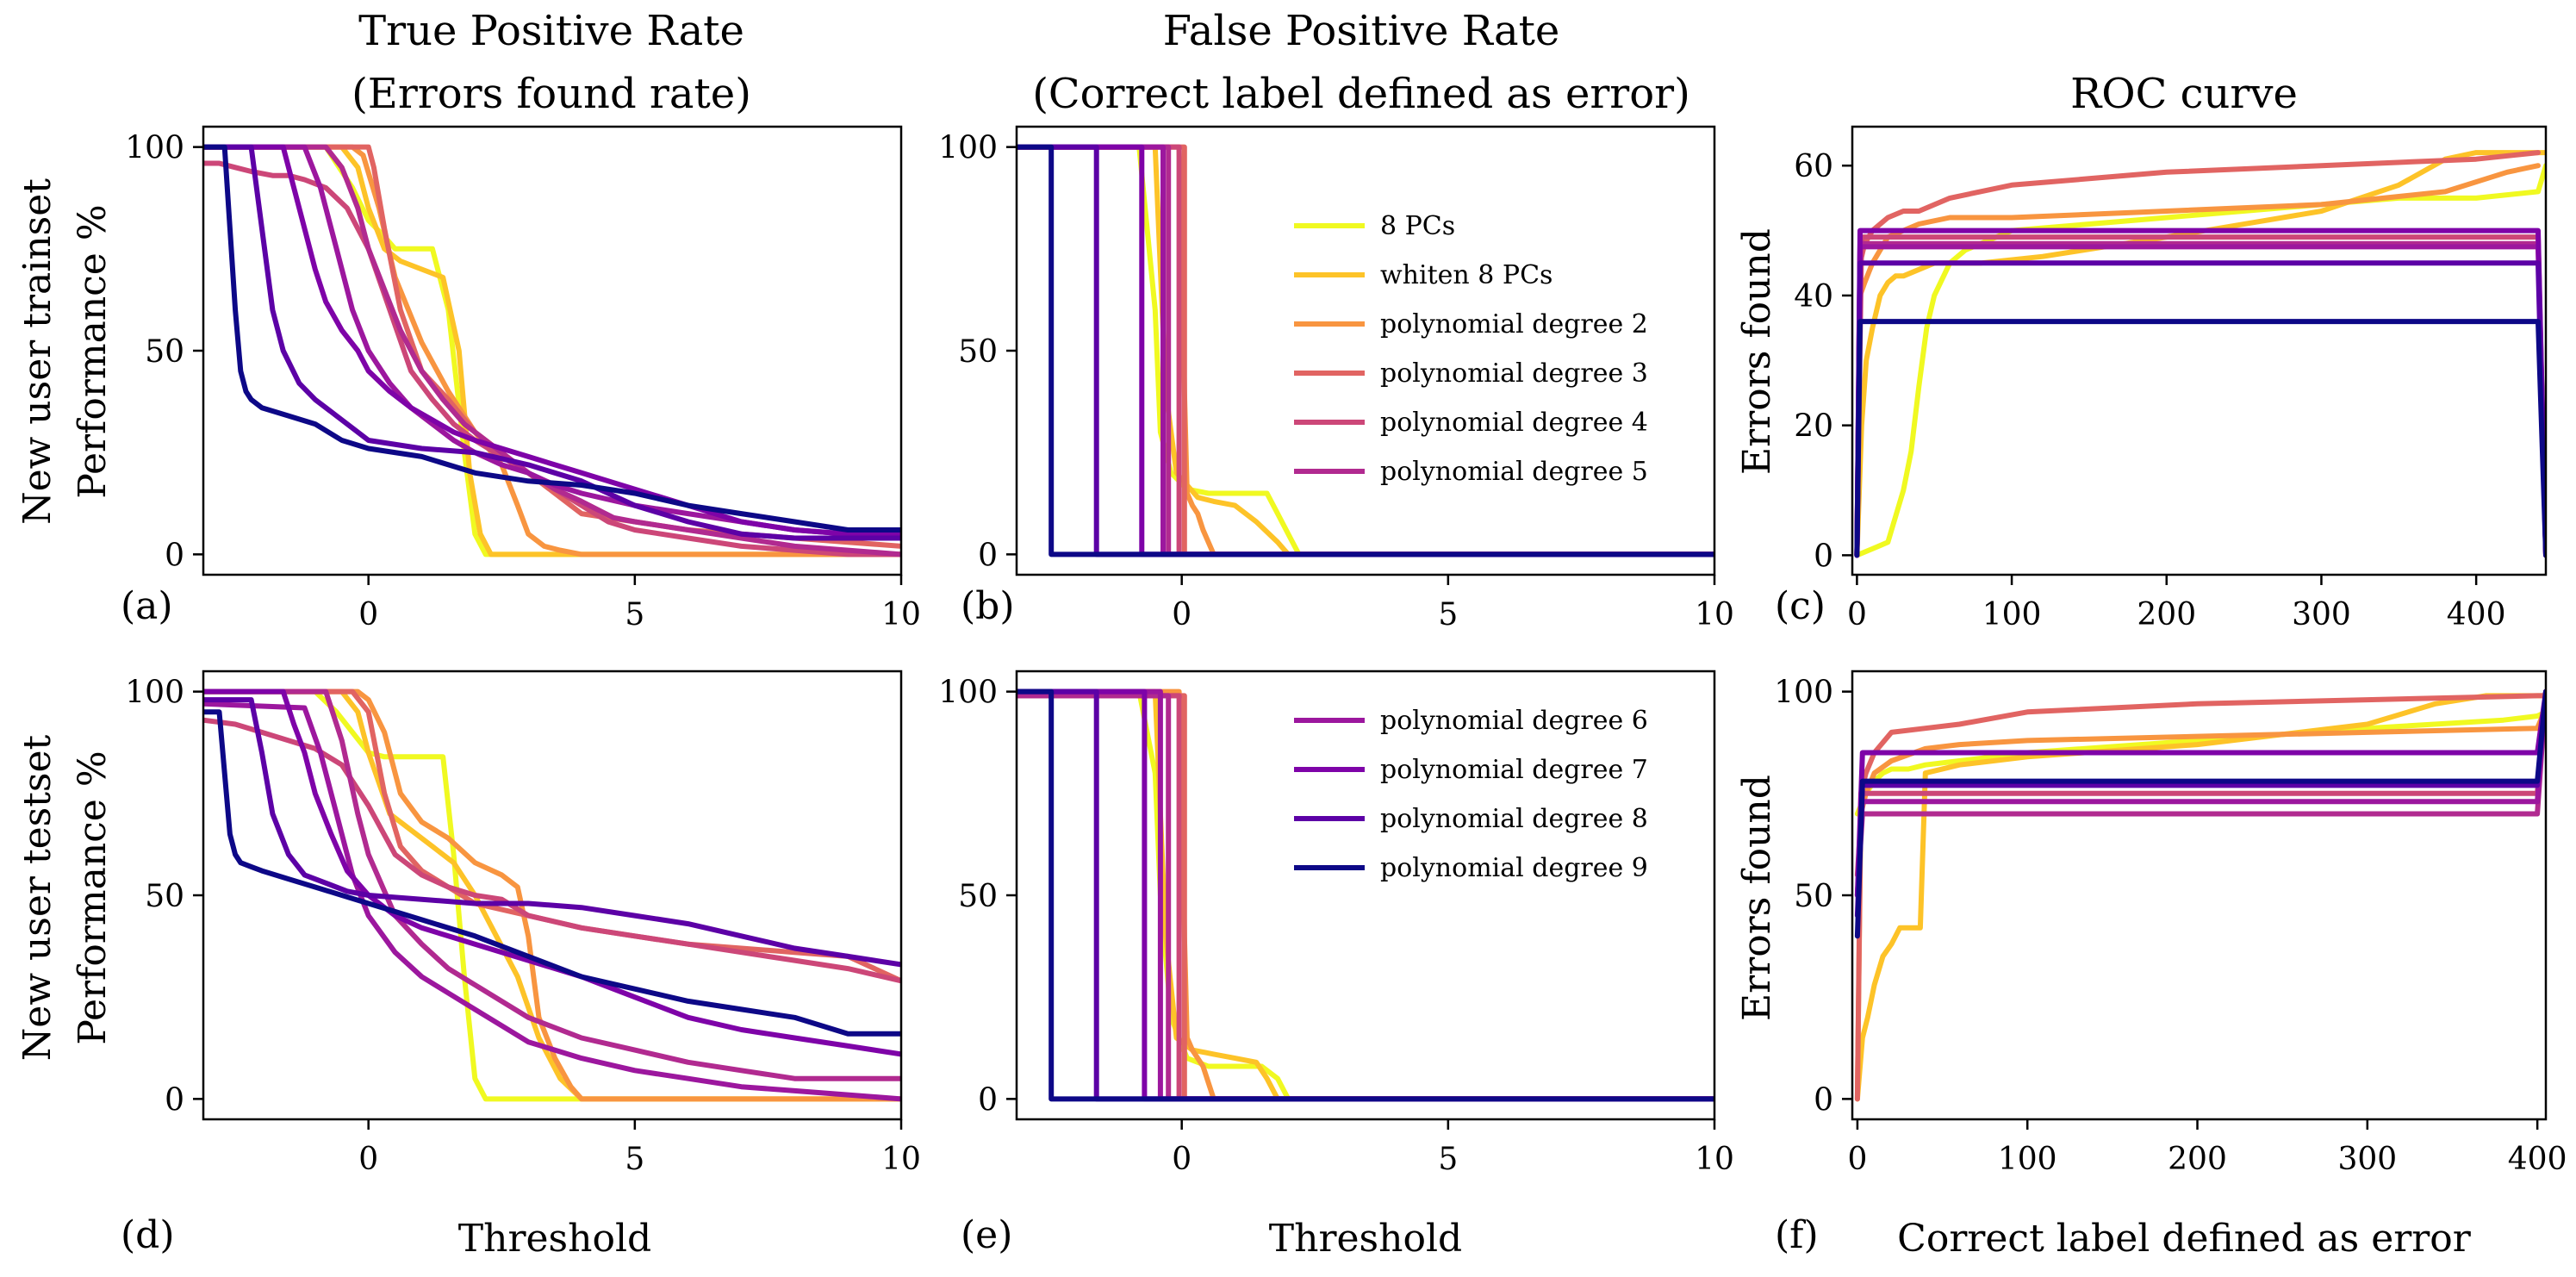 Image resolution: width=2576 pixels, height=1277 pixels. I want to click on panel-f-roc-test: 0 100 200 300 400 0 50 100, so click(2171, 923).